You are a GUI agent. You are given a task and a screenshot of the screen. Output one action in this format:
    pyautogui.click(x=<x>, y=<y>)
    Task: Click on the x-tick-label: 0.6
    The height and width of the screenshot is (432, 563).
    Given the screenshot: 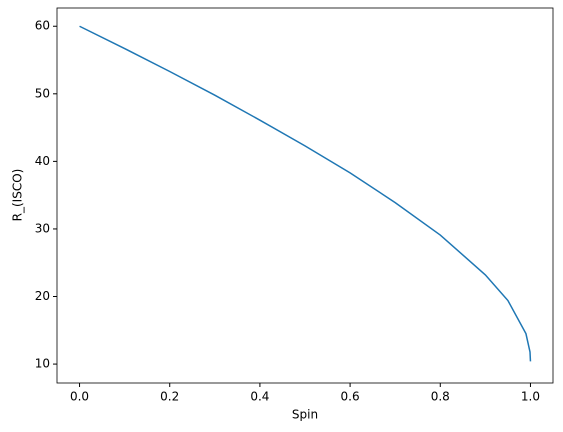 What is the action you would take?
    pyautogui.click(x=350, y=397)
    